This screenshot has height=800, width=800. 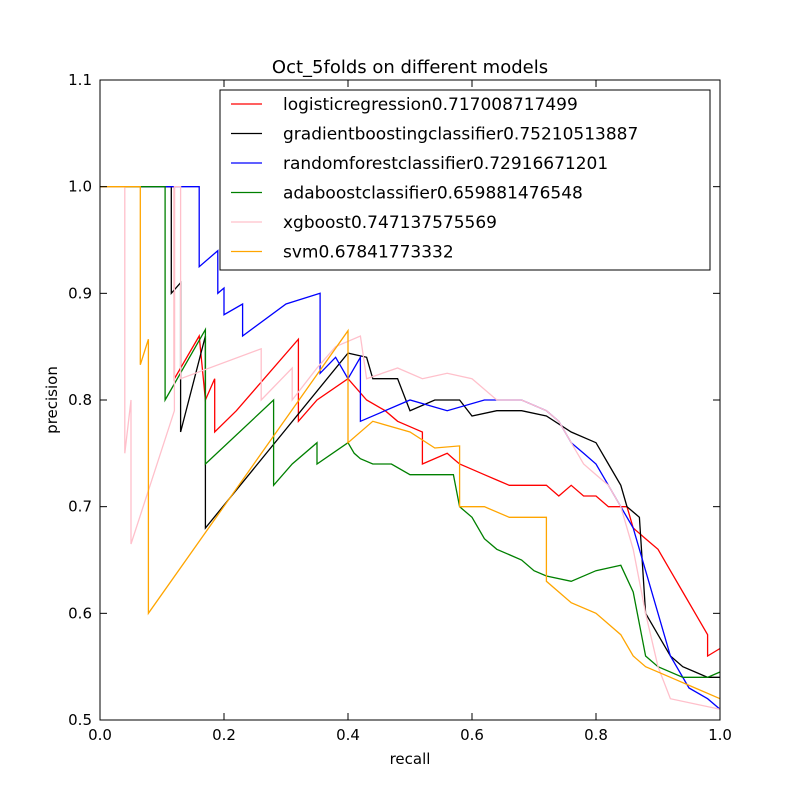 What do you see at coordinates (224, 735) in the screenshot?
I see `x-tick-label: 0.2` at bounding box center [224, 735].